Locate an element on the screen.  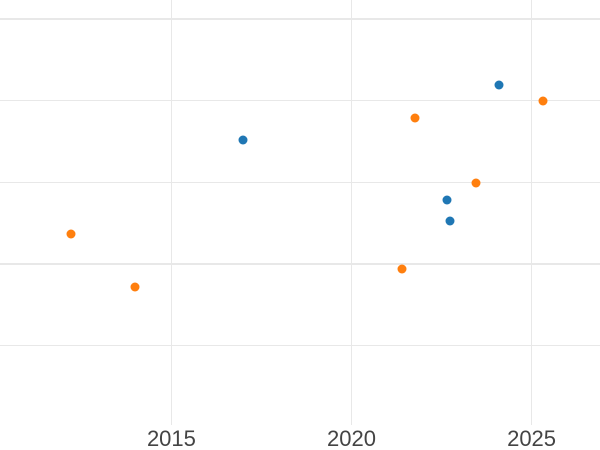
x-tick-label: 2020 is located at coordinates (351, 438).